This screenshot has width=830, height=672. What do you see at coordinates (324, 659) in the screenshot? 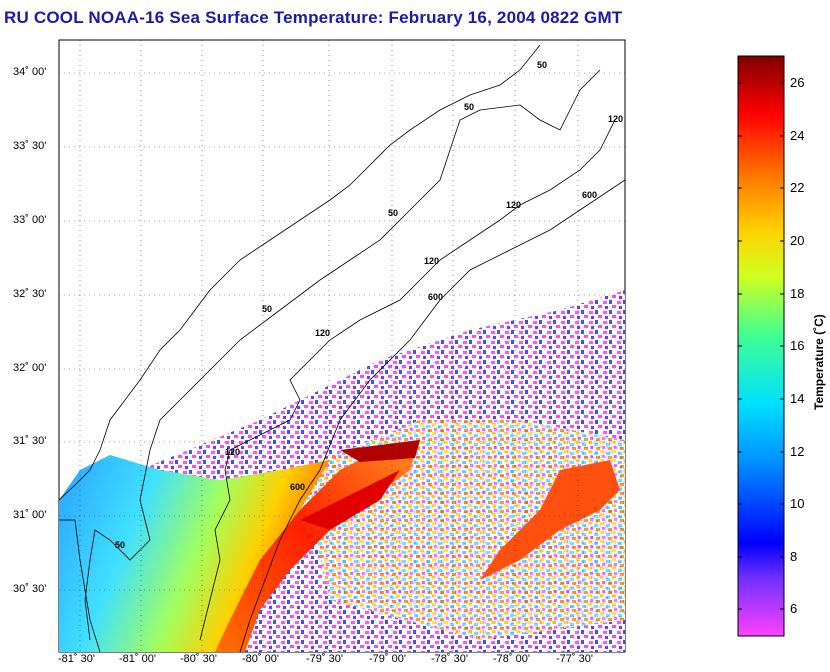
I see `lon-label: -79˚ 30'` at bounding box center [324, 659].